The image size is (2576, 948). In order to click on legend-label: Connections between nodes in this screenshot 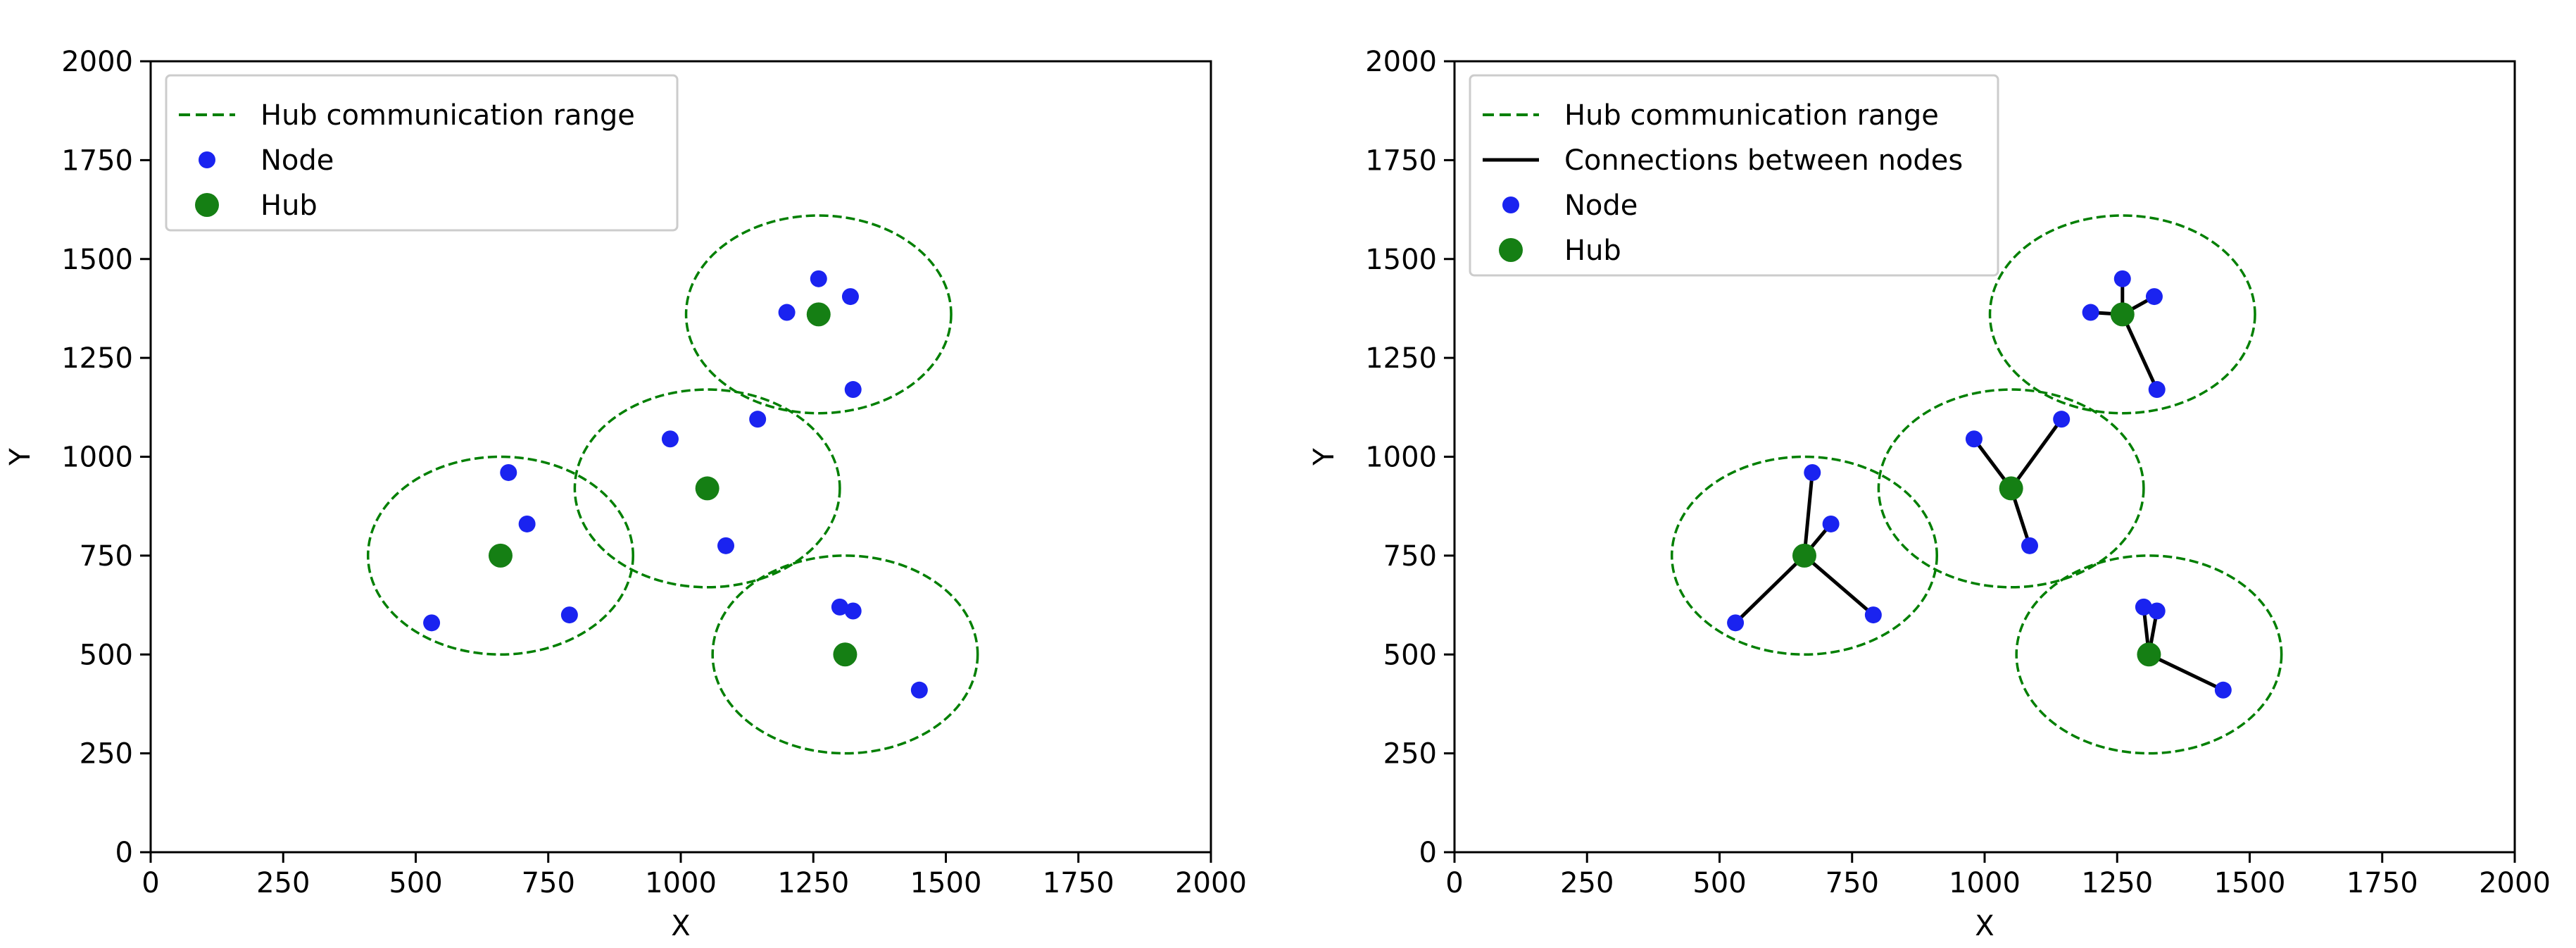, I will do `click(1764, 161)`.